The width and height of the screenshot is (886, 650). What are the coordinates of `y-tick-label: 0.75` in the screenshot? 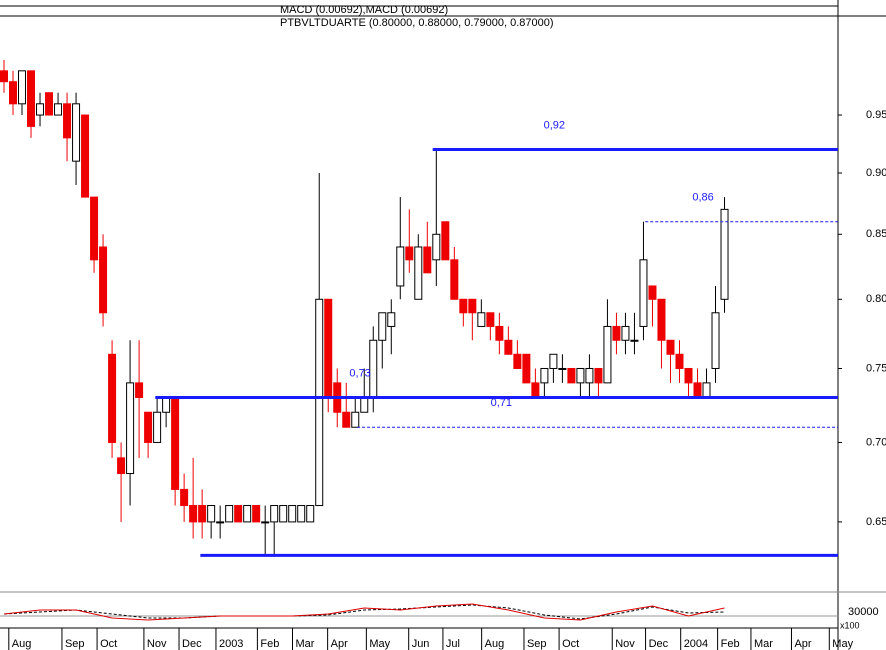 It's located at (876, 368).